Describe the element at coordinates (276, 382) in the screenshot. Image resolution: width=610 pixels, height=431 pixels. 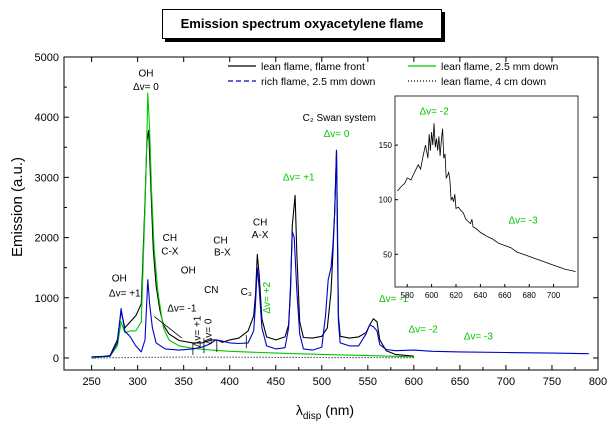
I see `x-tick-label: 450` at that location.